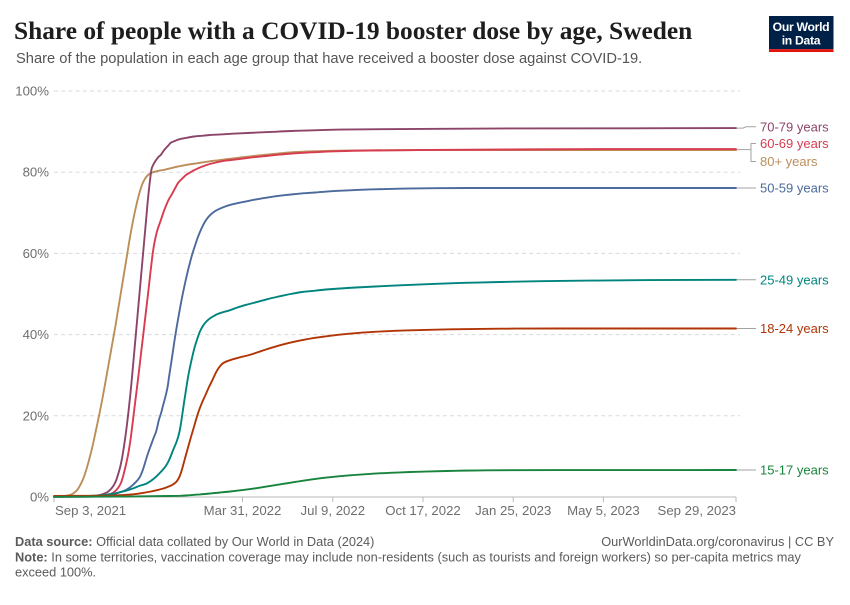  What do you see at coordinates (39, 497) in the screenshot?
I see `svg-text: 0%` at bounding box center [39, 497].